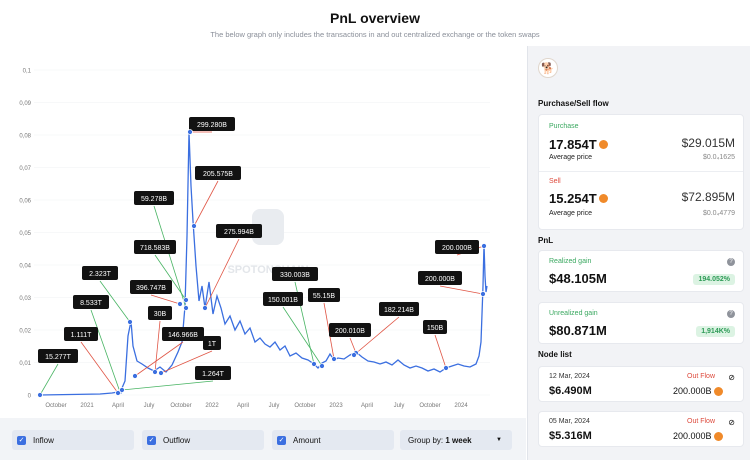  Describe the element at coordinates (27, 72) in the screenshot. I see `y-tick-label: 0,1` at that location.